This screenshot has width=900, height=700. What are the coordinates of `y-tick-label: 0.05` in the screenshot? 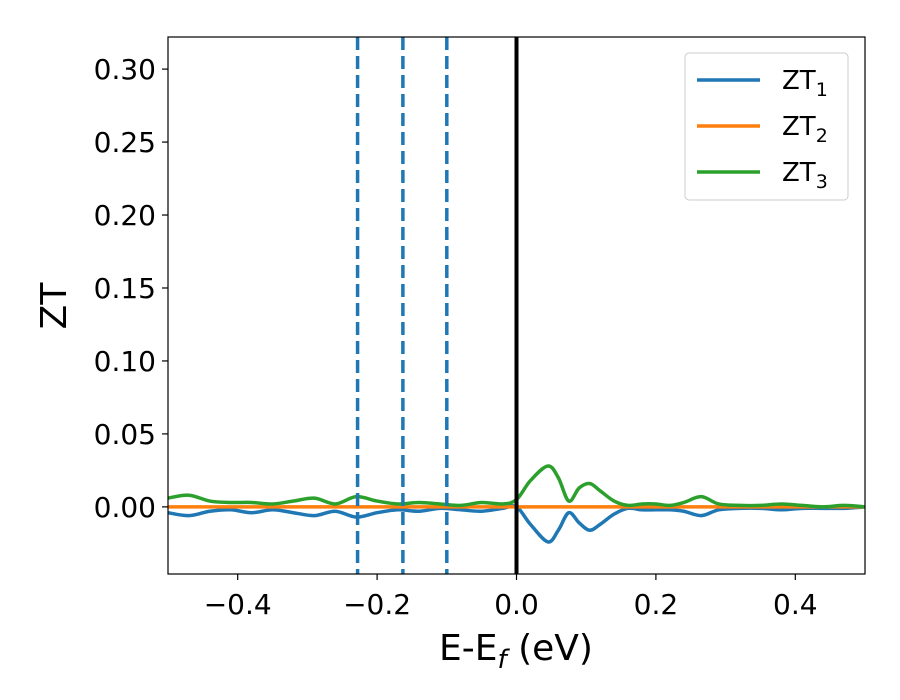 It's located at (125, 434).